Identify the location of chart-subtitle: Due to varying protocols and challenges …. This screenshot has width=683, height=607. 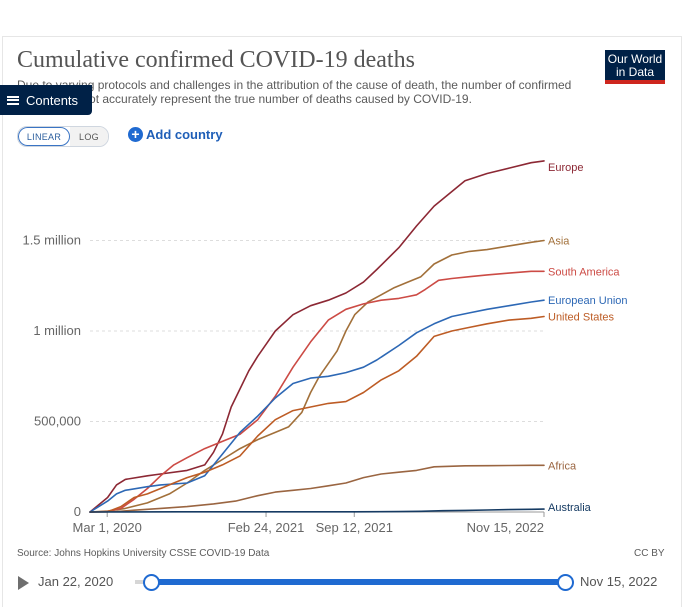
(294, 92).